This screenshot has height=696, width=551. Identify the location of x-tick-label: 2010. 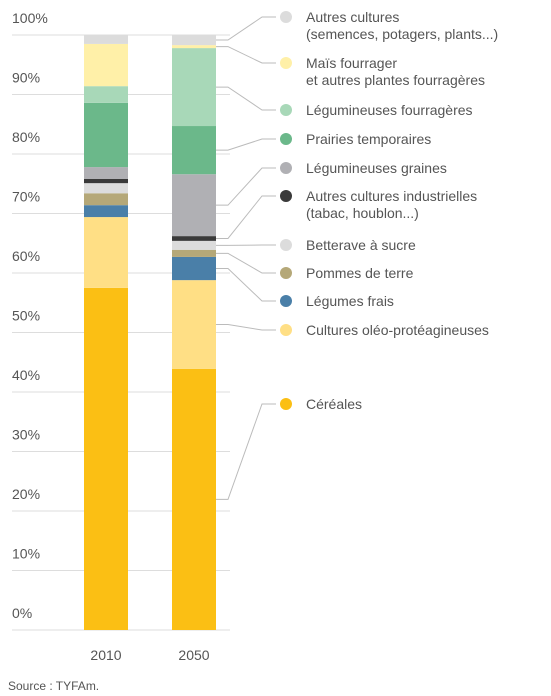
(105, 655).